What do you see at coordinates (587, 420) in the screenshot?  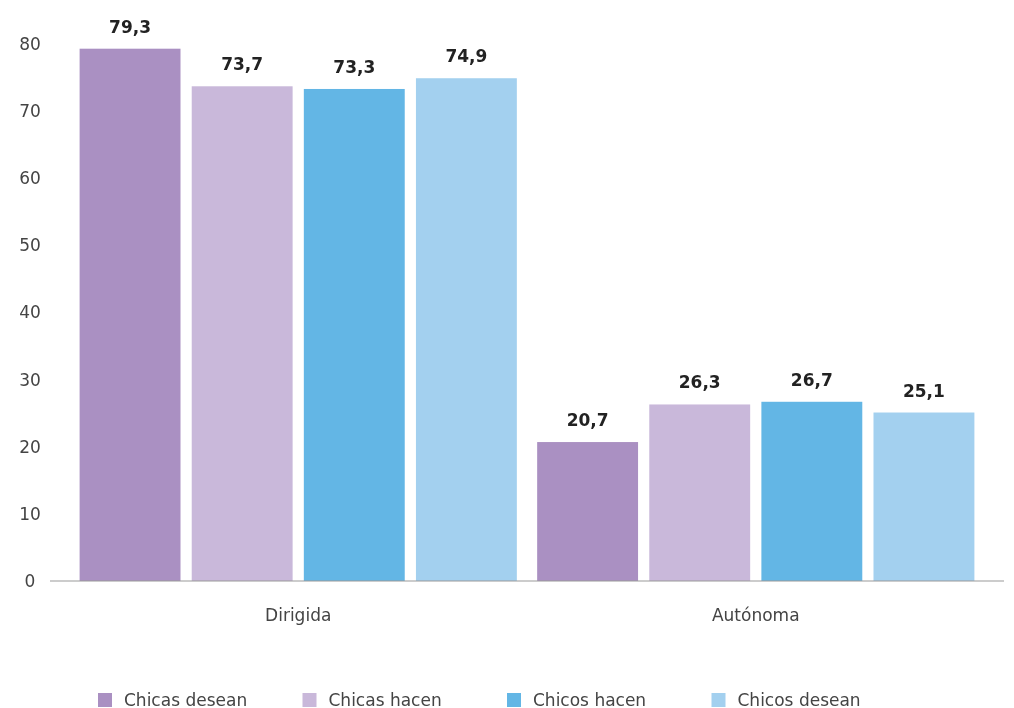 I see `data-label: 20,7` at bounding box center [587, 420].